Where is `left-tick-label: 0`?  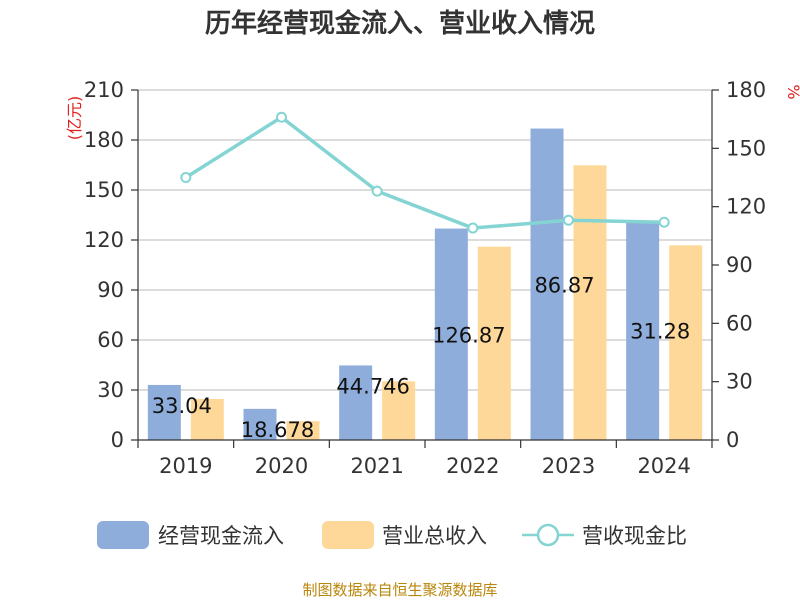
left-tick-label: 0 is located at coordinates (117, 440).